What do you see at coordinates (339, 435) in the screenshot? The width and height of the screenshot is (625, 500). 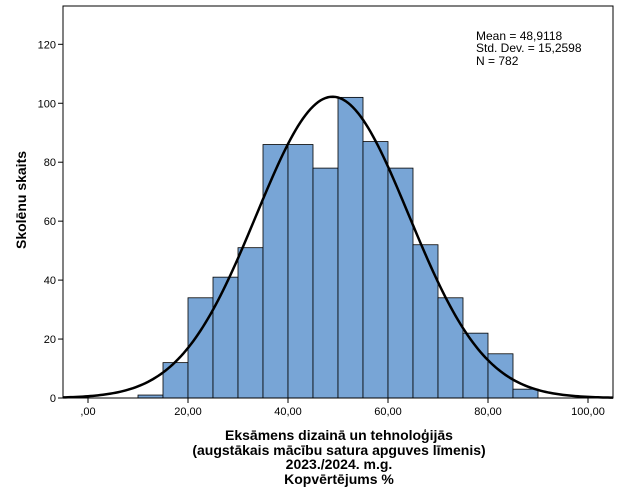 I see `x-axis-label-line-1: Eksāmens dizainā un tehnoloģijās` at bounding box center [339, 435].